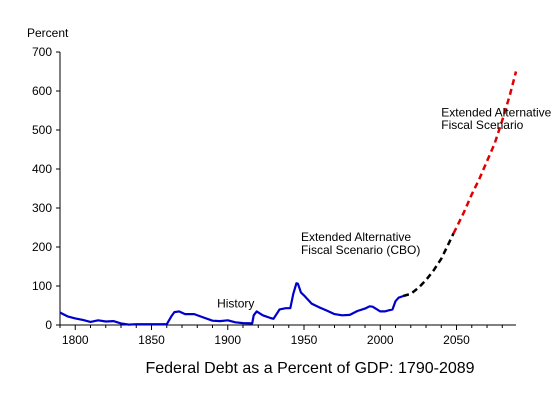  I want to click on y-tick-label: 300, so click(42, 208).